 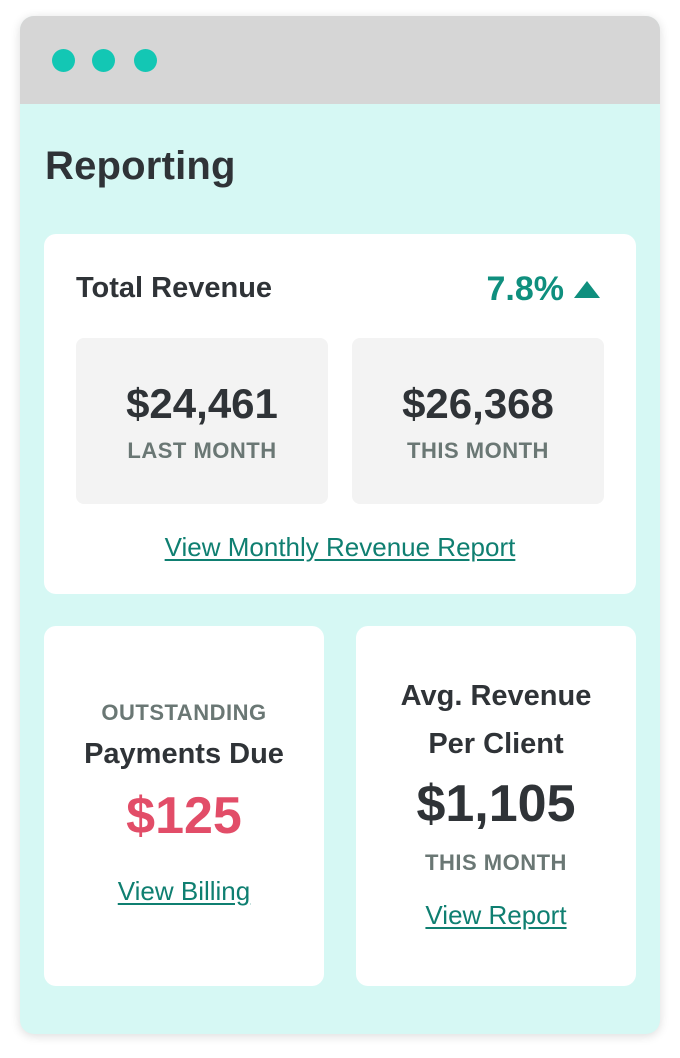 What do you see at coordinates (184, 712) in the screenshot?
I see `outstanding-overline: OUTSTANDING` at bounding box center [184, 712].